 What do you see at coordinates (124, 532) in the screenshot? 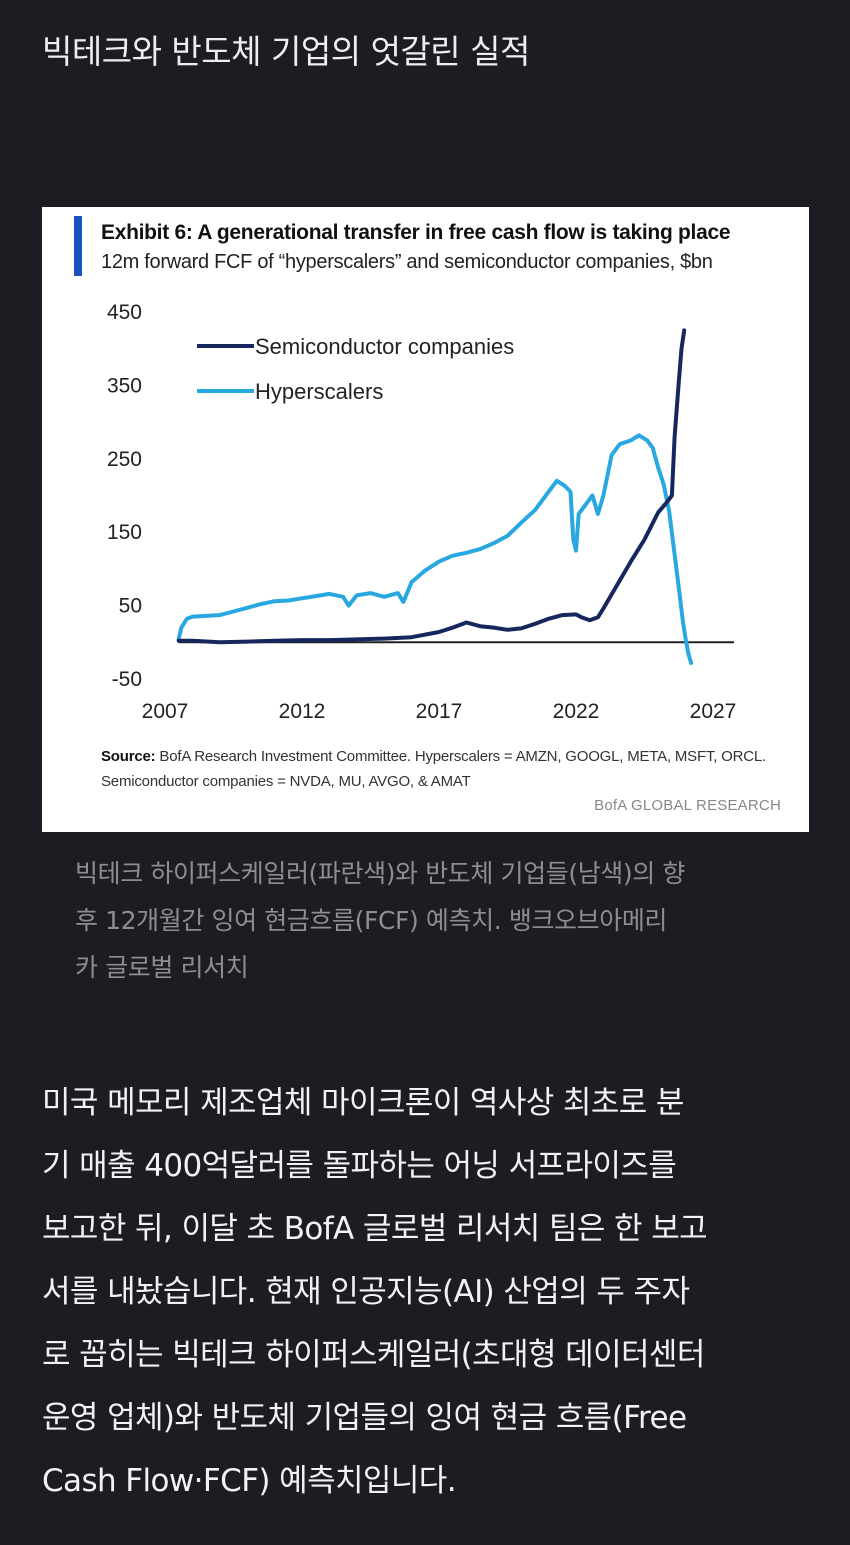
I see `y-tick-label: 150` at bounding box center [124, 532].